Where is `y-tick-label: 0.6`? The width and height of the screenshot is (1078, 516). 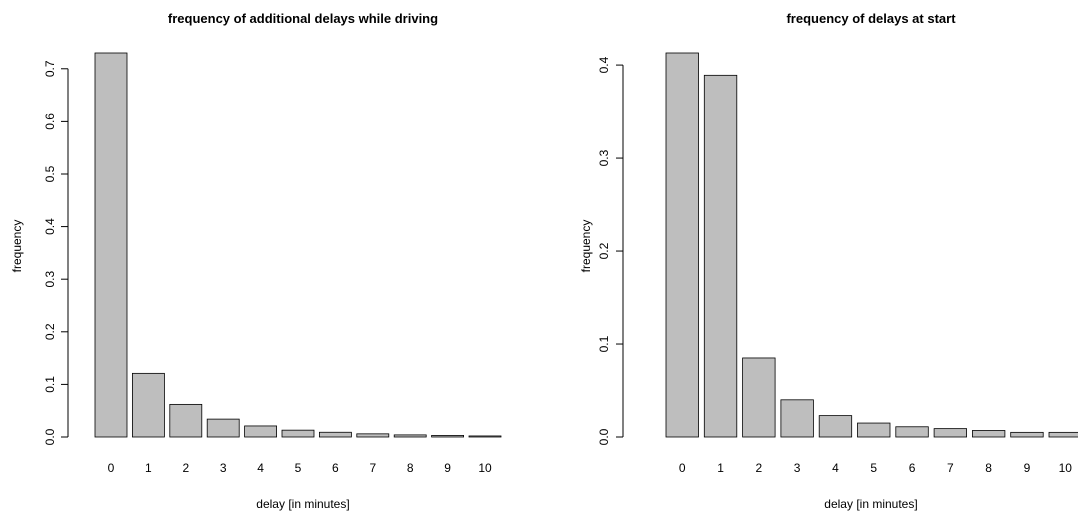 y-tick-label: 0.6 is located at coordinates (50, 121).